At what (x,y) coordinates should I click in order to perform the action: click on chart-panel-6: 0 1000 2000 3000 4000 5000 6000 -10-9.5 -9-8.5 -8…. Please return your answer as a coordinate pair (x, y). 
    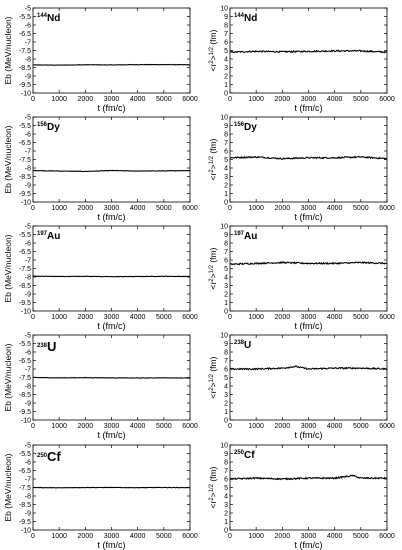
    Looking at the image, I should click on (100, 386).